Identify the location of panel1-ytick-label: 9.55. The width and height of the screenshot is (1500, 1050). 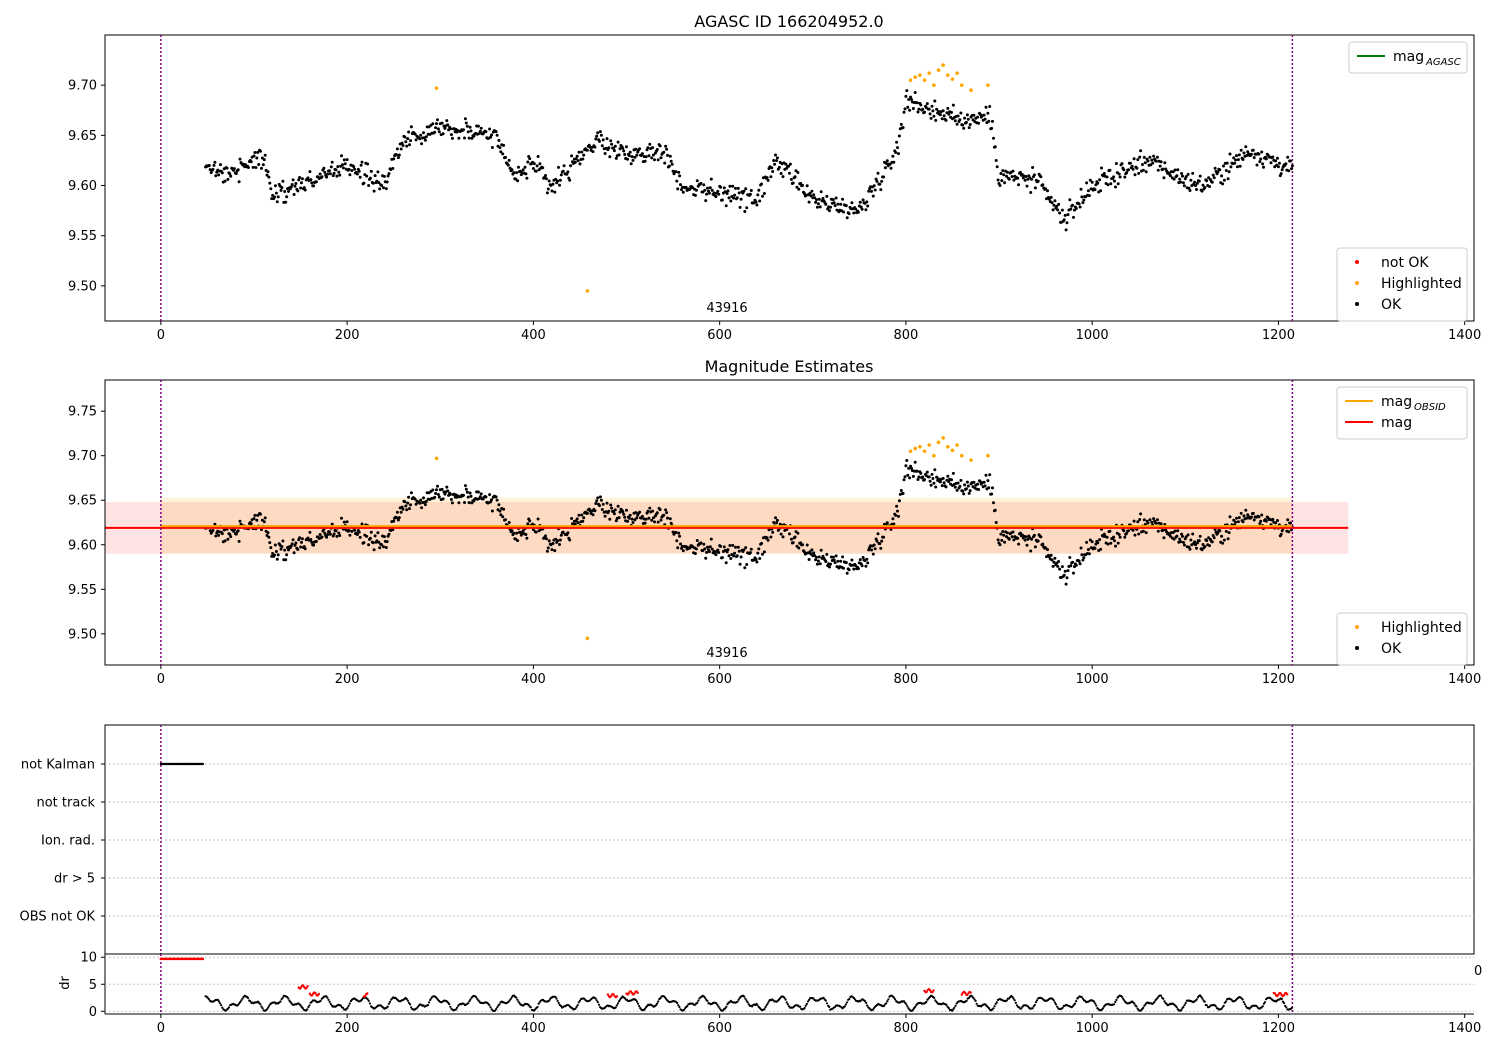
(82, 236).